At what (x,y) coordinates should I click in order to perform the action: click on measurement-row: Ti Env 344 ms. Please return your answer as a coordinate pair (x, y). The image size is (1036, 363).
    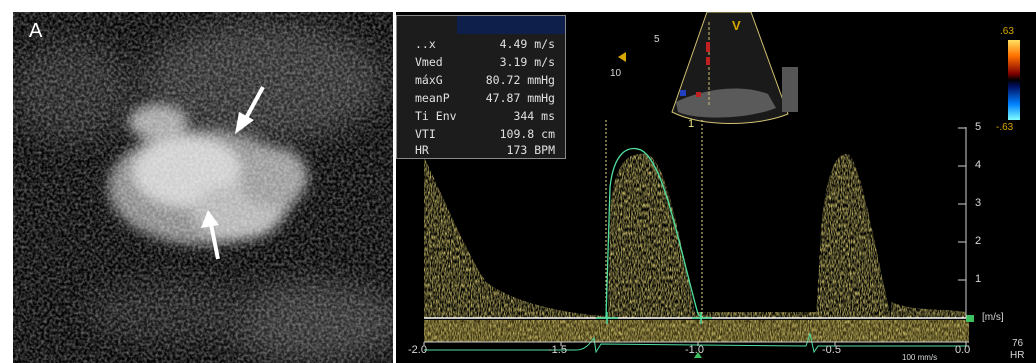
    Looking at the image, I should click on (485, 116).